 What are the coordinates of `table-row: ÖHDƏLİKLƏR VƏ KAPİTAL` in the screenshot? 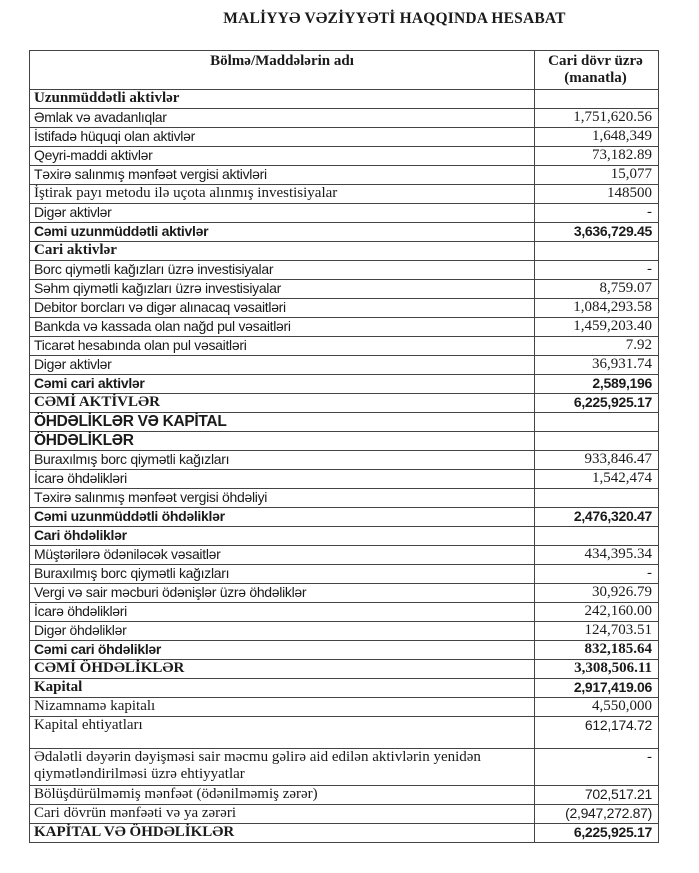 It's located at (344, 422).